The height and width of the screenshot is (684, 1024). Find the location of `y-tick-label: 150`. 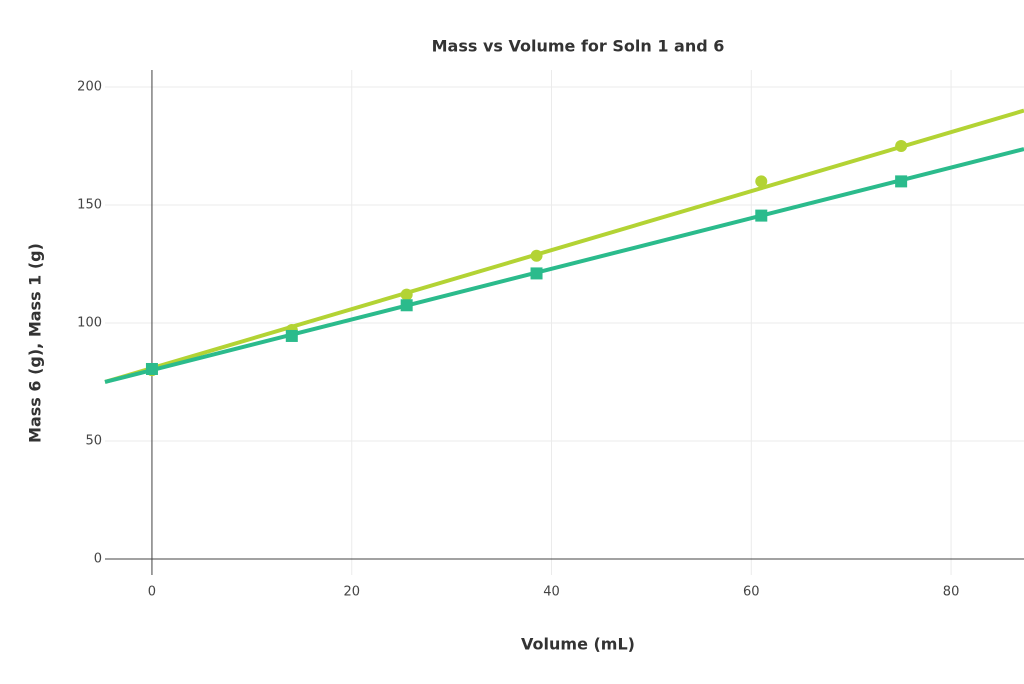

y-tick-label: 150 is located at coordinates (89, 204).